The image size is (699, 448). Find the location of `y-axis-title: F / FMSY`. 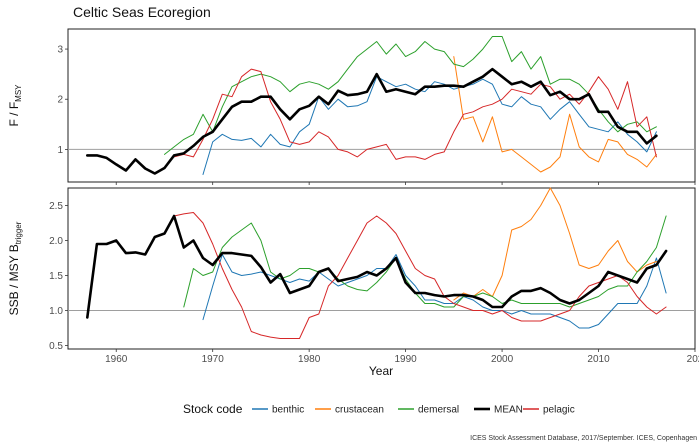

y-axis-title: F / FMSY is located at coordinates (15, 105).